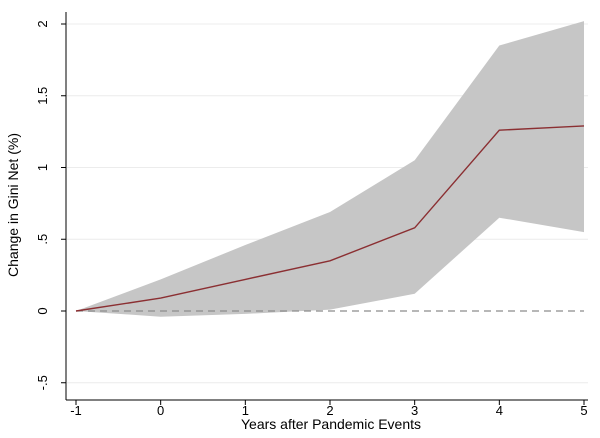 The image size is (600, 438). I want to click on y-axis-label: Change in Gini Net (%), so click(13, 205).